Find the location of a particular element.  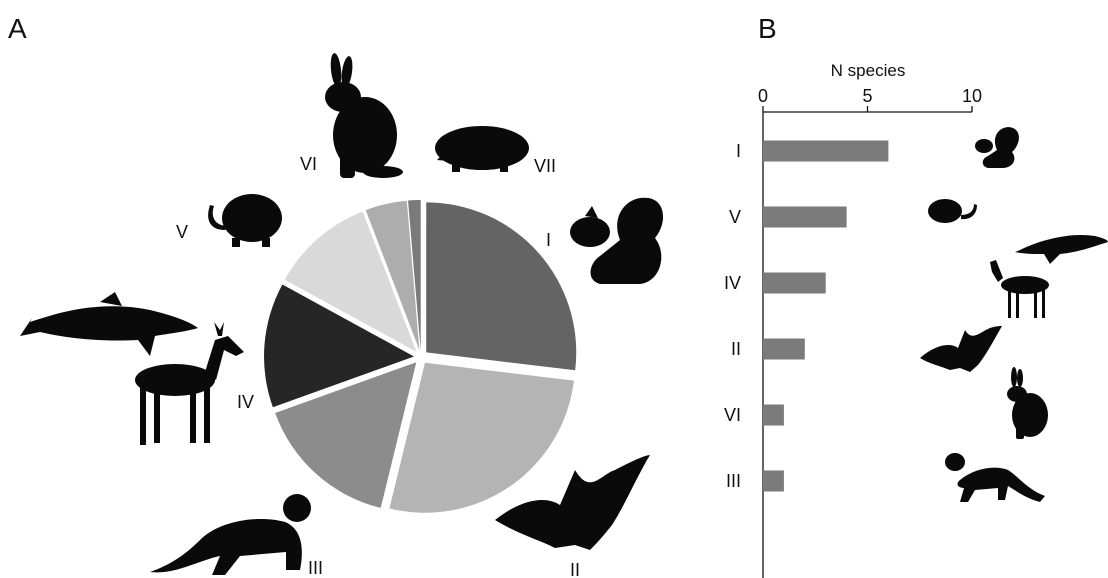

pie-slice-iii is located at coordinates (346, 435).